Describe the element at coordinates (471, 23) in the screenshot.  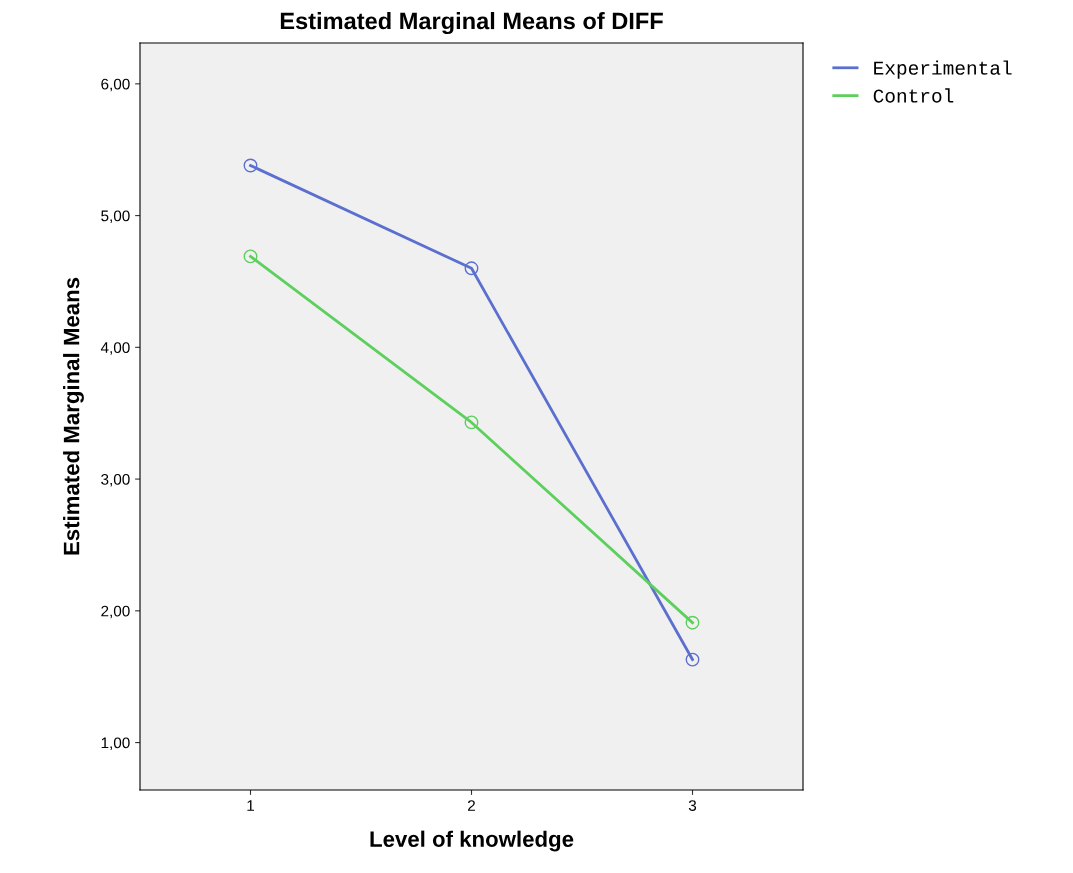
I see `chart-title: Estimated Marginal Means of DIFF` at that location.